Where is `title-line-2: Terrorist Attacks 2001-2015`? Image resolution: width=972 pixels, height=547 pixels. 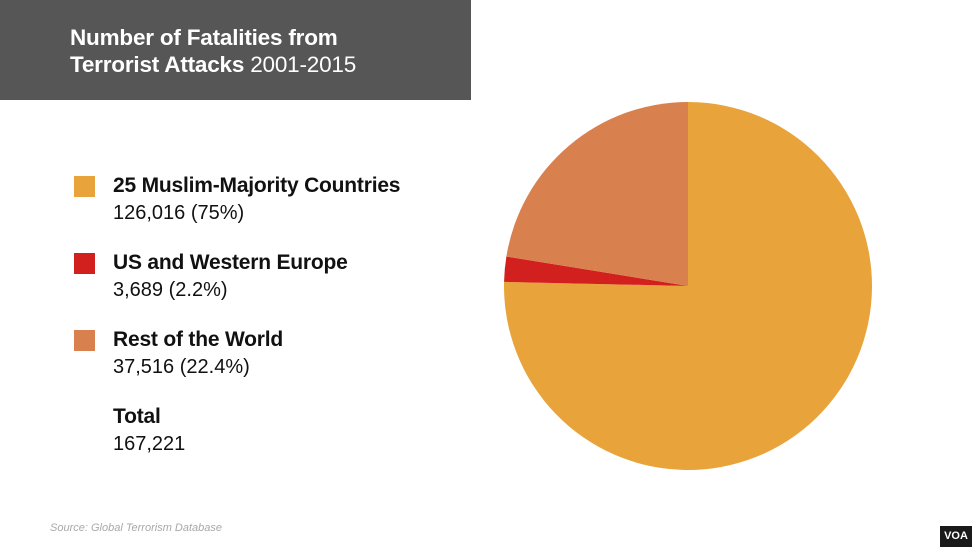 title-line-2: Terrorist Attacks 2001-2015 is located at coordinates (213, 65).